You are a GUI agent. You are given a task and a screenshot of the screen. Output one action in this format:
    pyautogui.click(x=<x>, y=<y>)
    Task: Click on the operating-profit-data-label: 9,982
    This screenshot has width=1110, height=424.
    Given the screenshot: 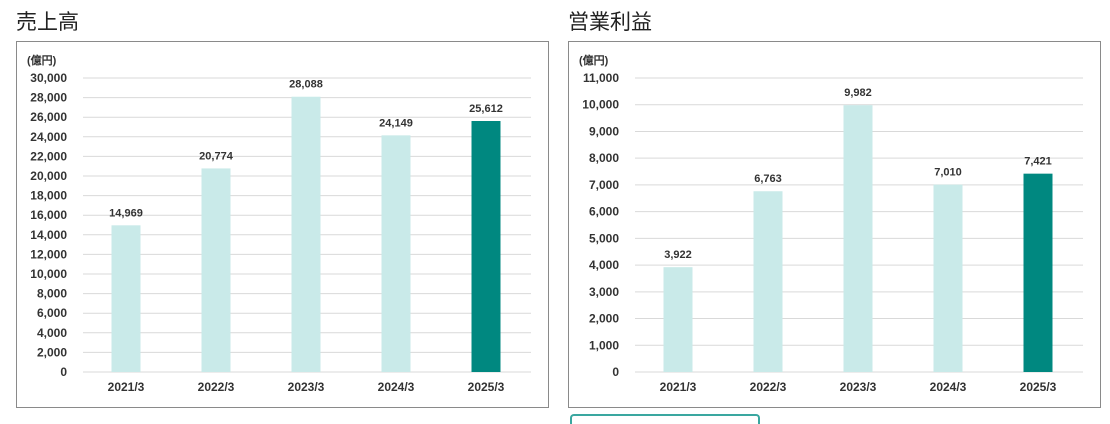 What is the action you would take?
    pyautogui.click(x=858, y=93)
    